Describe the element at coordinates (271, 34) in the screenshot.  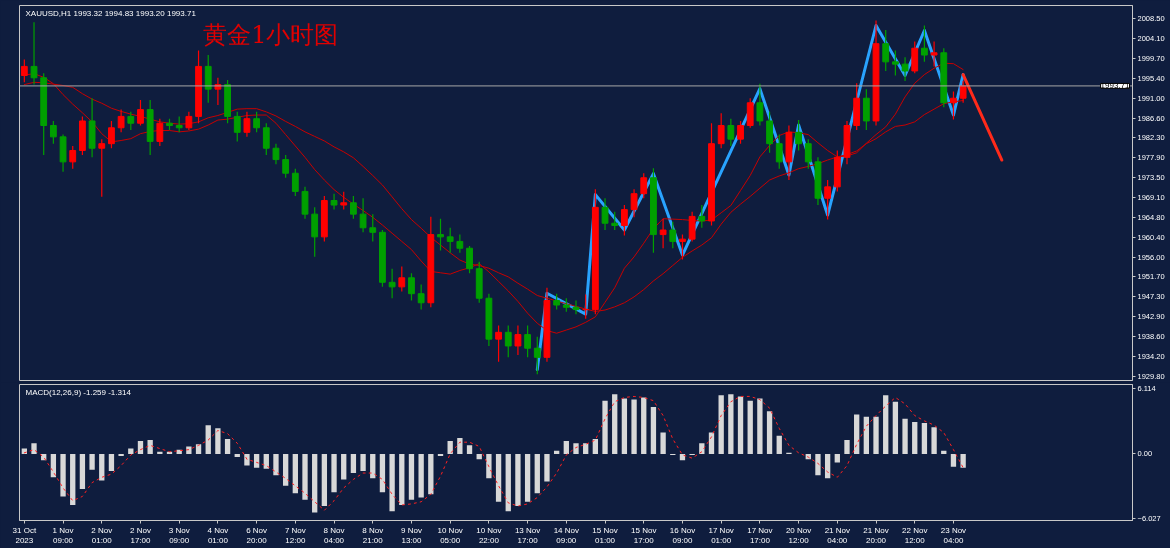
I see `annotation: 黄金1小时图` at that location.